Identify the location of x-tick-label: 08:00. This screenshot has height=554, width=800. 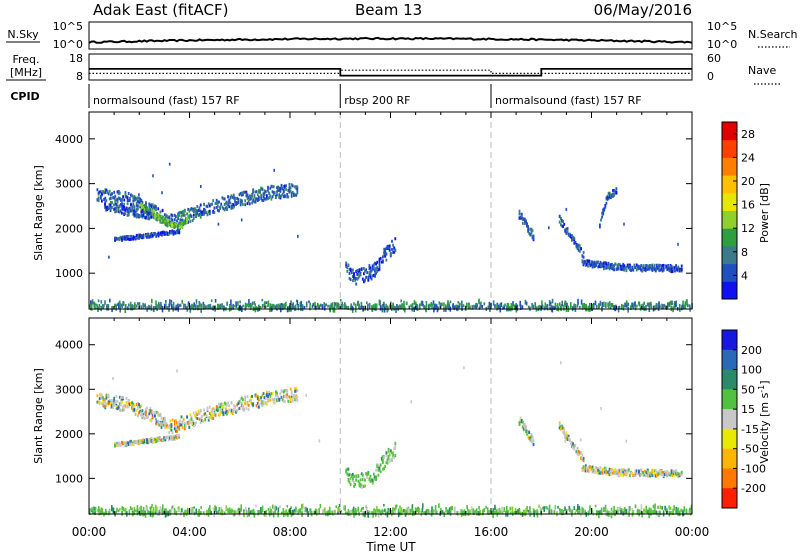
(290, 532).